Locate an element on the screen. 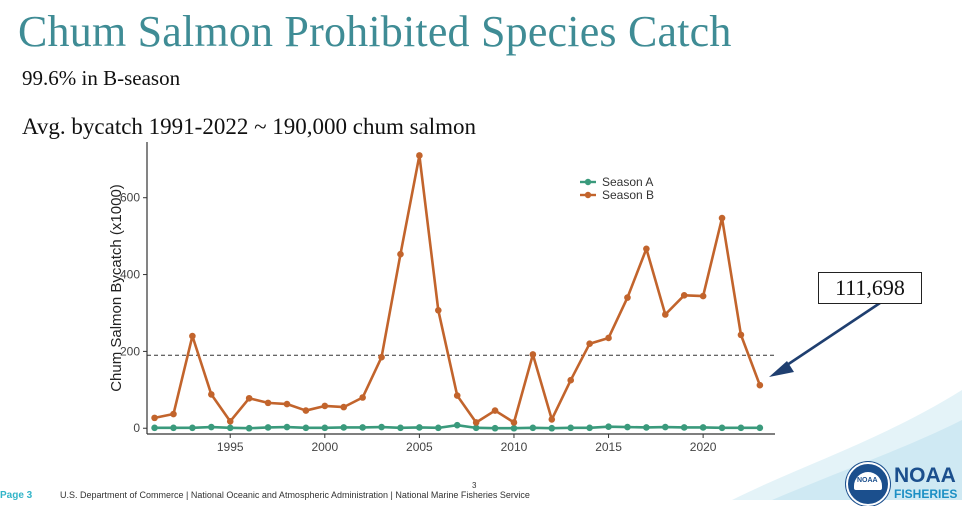 The width and height of the screenshot is (962, 506). season-a-legend-label: Season A is located at coordinates (627, 182).